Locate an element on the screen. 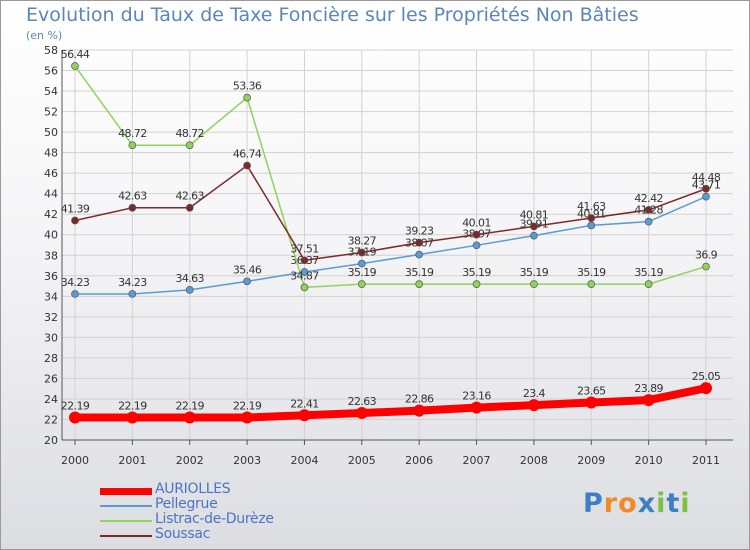 This screenshot has width=750, height=550. data-label: 22.86 is located at coordinates (419, 399).